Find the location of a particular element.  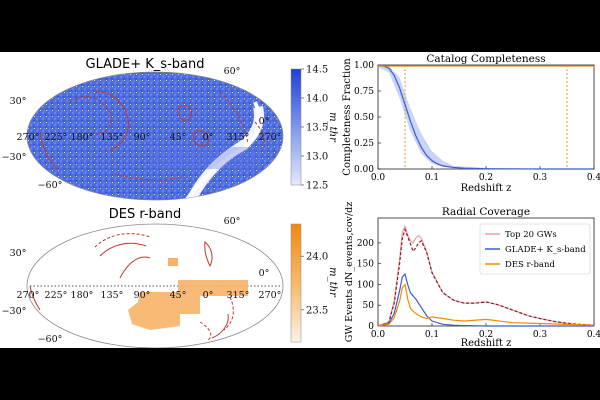

glade-lon-labels: 270° 225° 180° 135° 90° 45° 0° 315° 270° is located at coordinates (149, 137).